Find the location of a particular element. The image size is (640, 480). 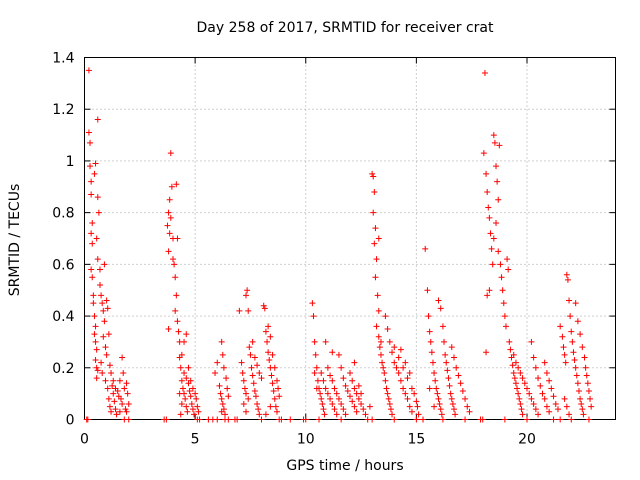

y-tick-label: 0.8 is located at coordinates (63, 214).